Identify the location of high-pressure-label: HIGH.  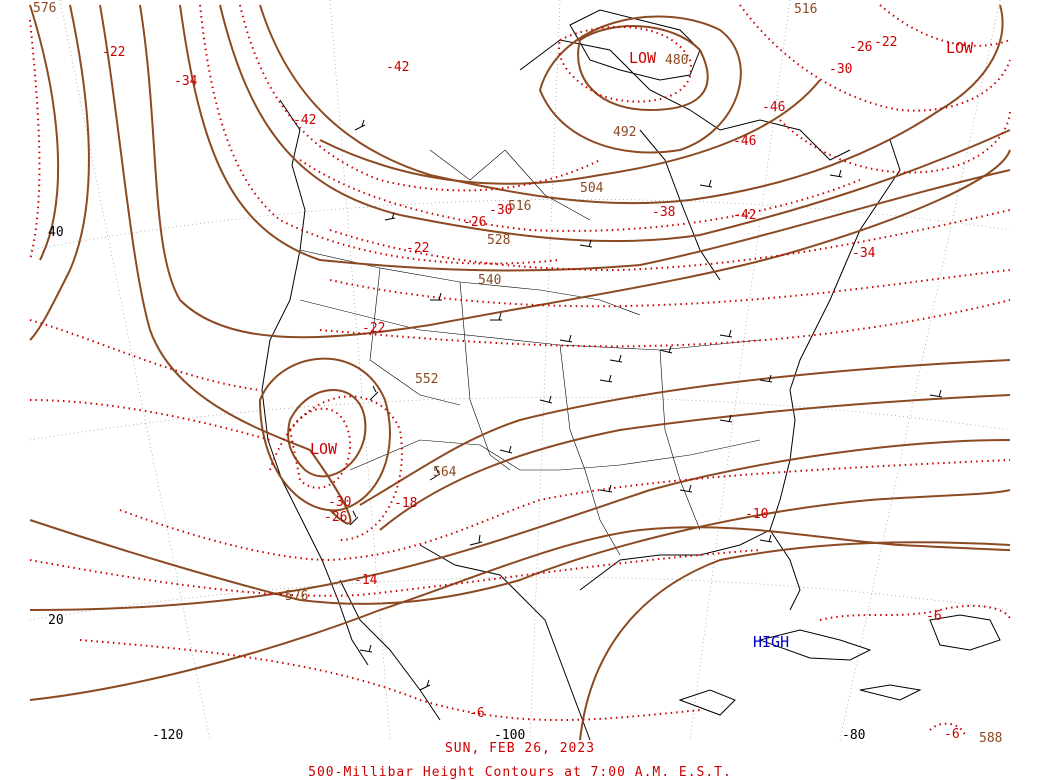
(771, 642).